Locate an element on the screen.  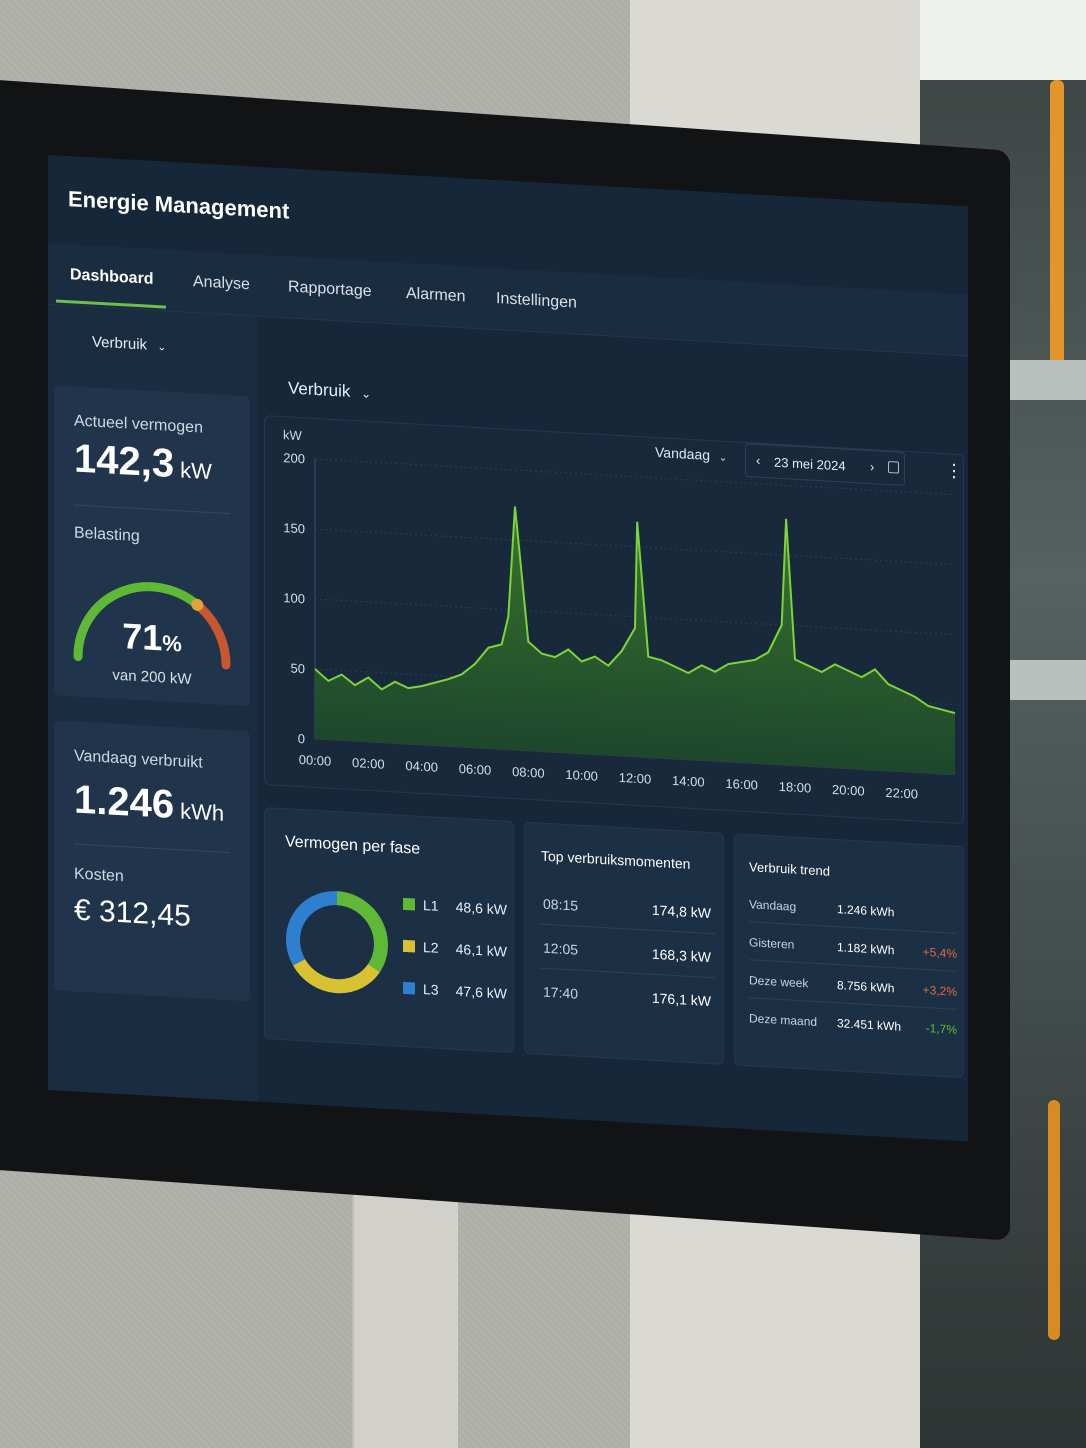
legend-label: L1 is located at coordinates (431, 905).